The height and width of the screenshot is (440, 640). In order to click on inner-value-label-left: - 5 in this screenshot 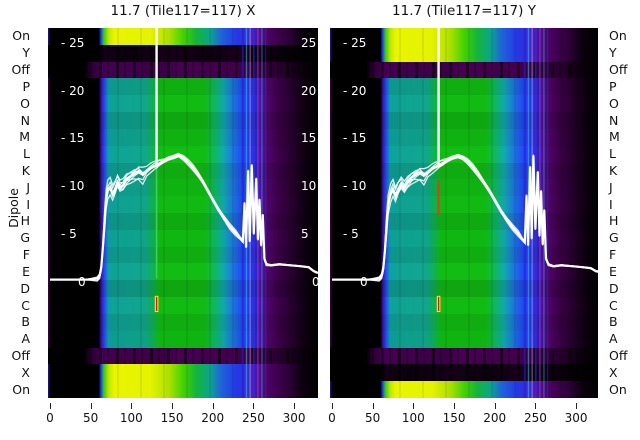, I will do `click(69, 233)`.